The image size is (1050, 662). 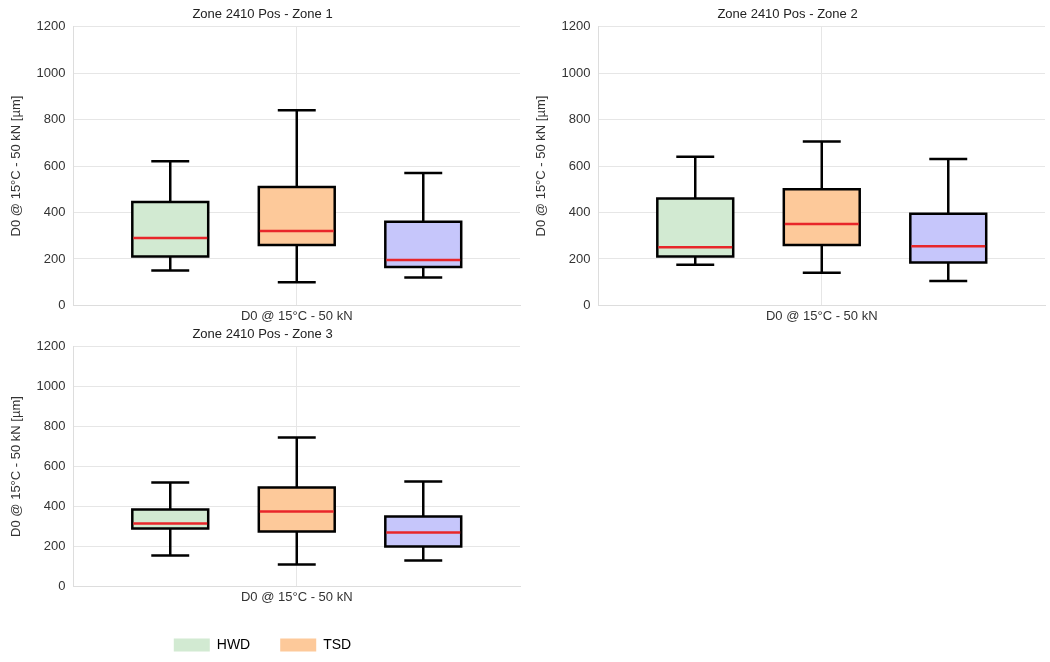 What do you see at coordinates (337, 643) in the screenshot?
I see `legend-label: TSD` at bounding box center [337, 643].